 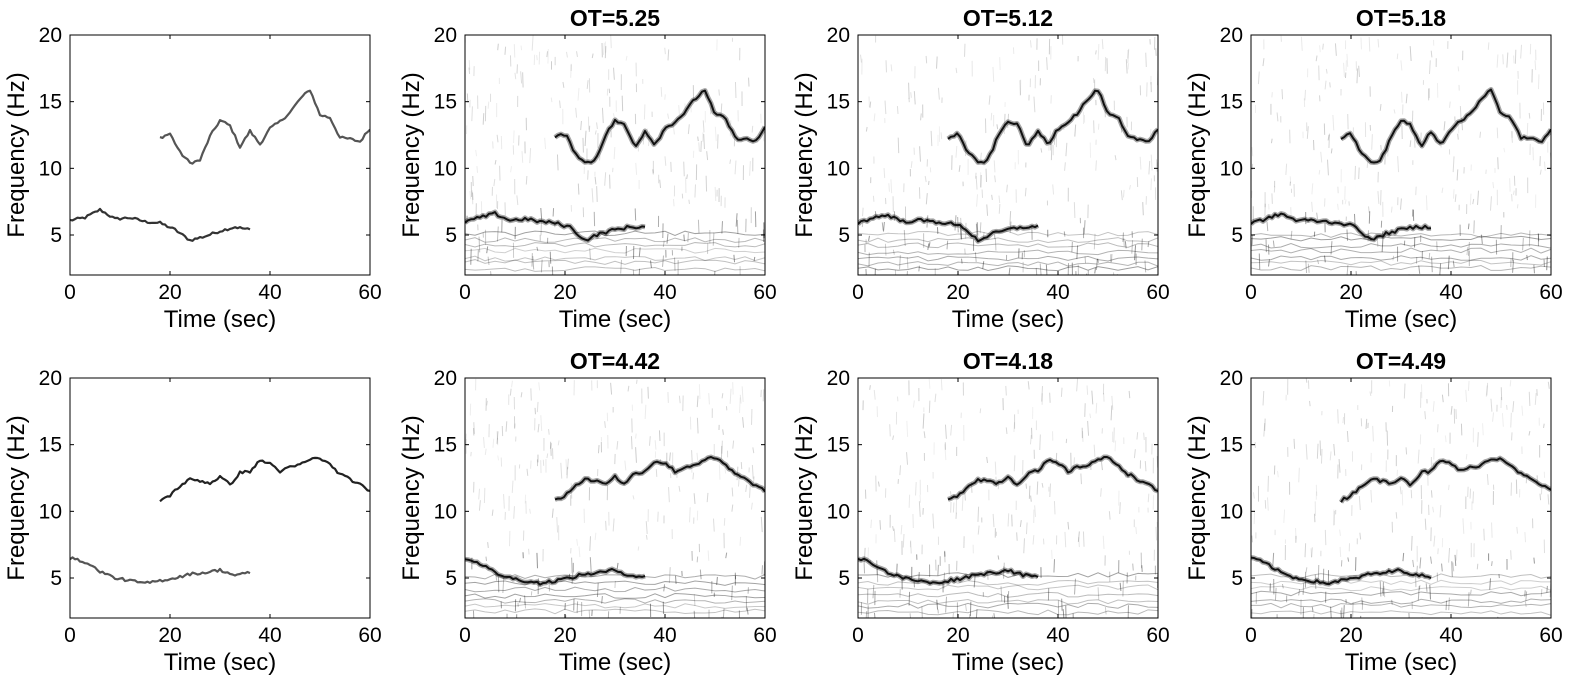 I want to click on subplot-title: OT=5.25, so click(x=615, y=18).